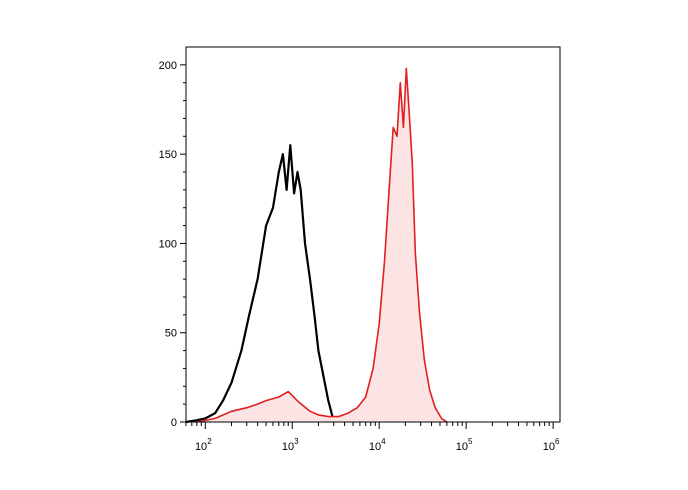 This screenshot has height=490, width=688. Describe the element at coordinates (261, 284) in the screenshot. I see `series-0-line` at that location.